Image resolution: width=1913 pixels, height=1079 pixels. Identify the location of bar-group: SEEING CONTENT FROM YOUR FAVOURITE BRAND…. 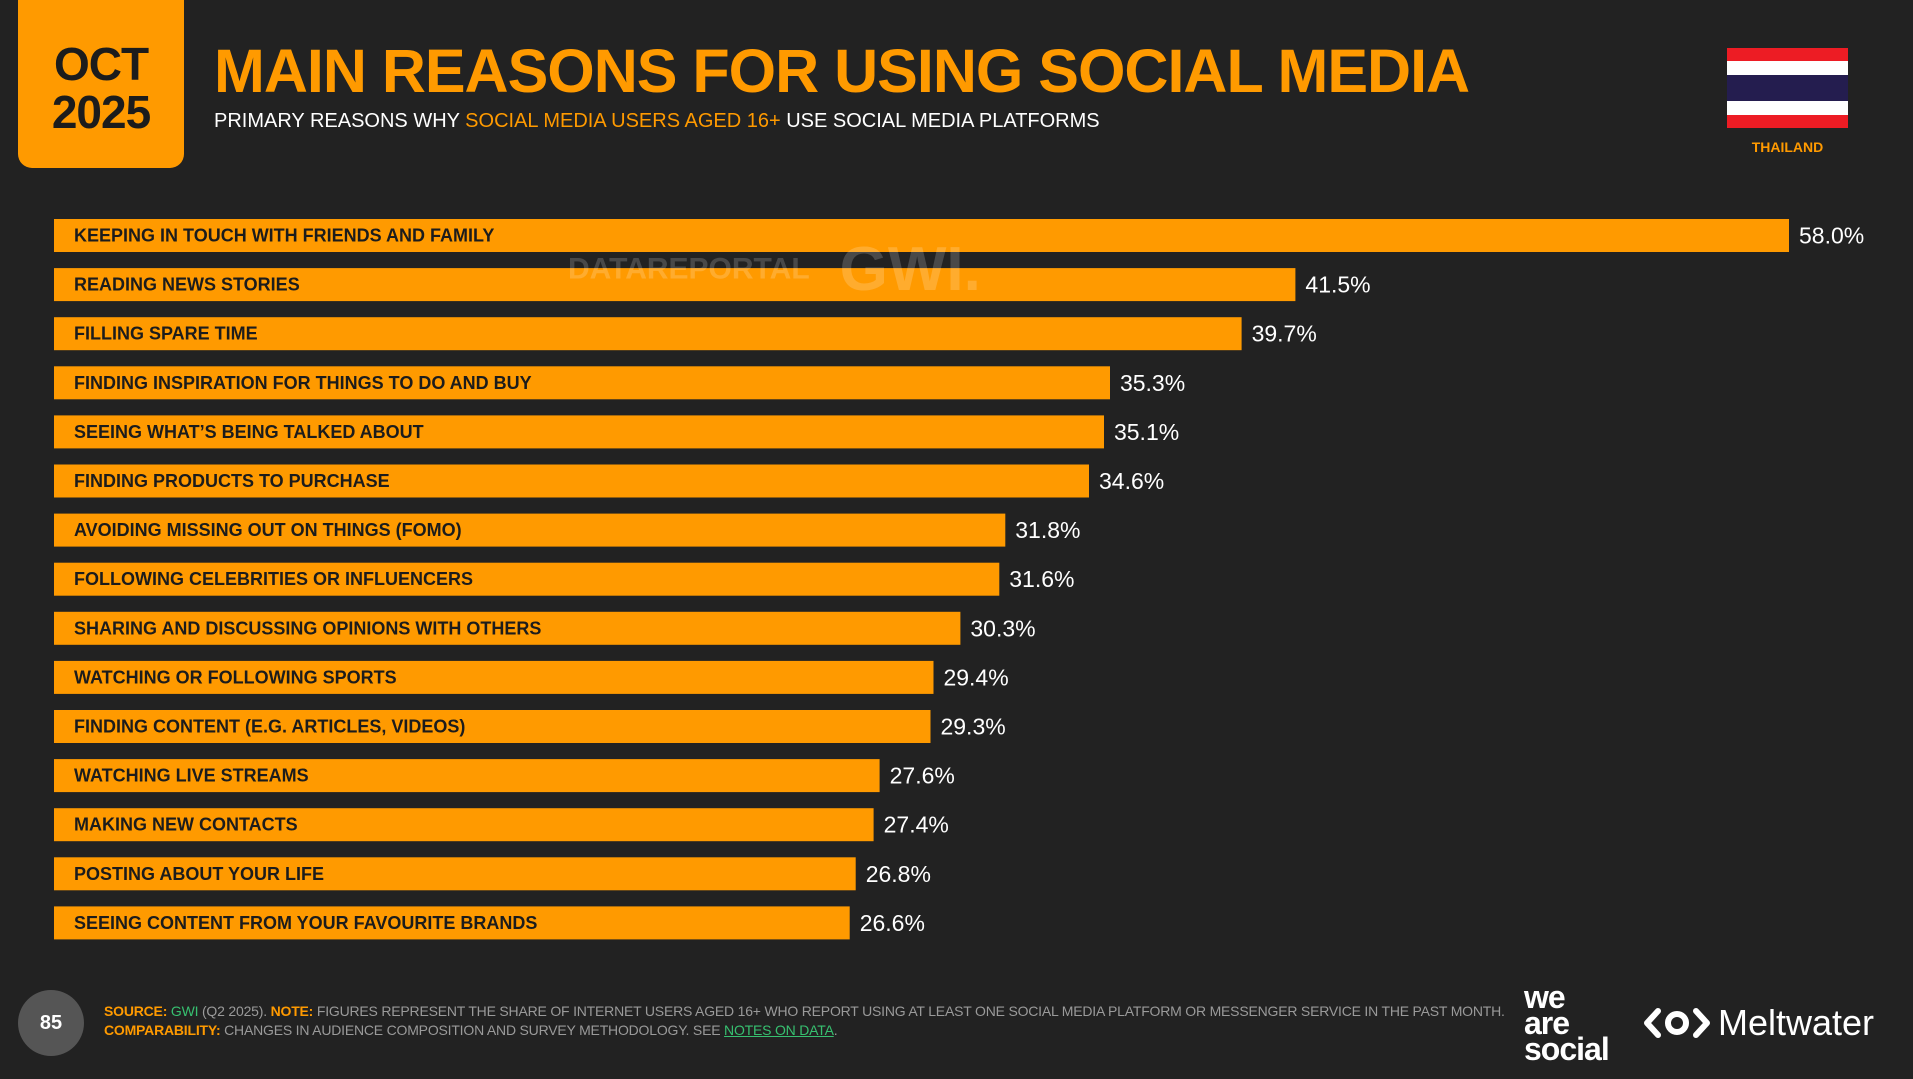
(489, 923).